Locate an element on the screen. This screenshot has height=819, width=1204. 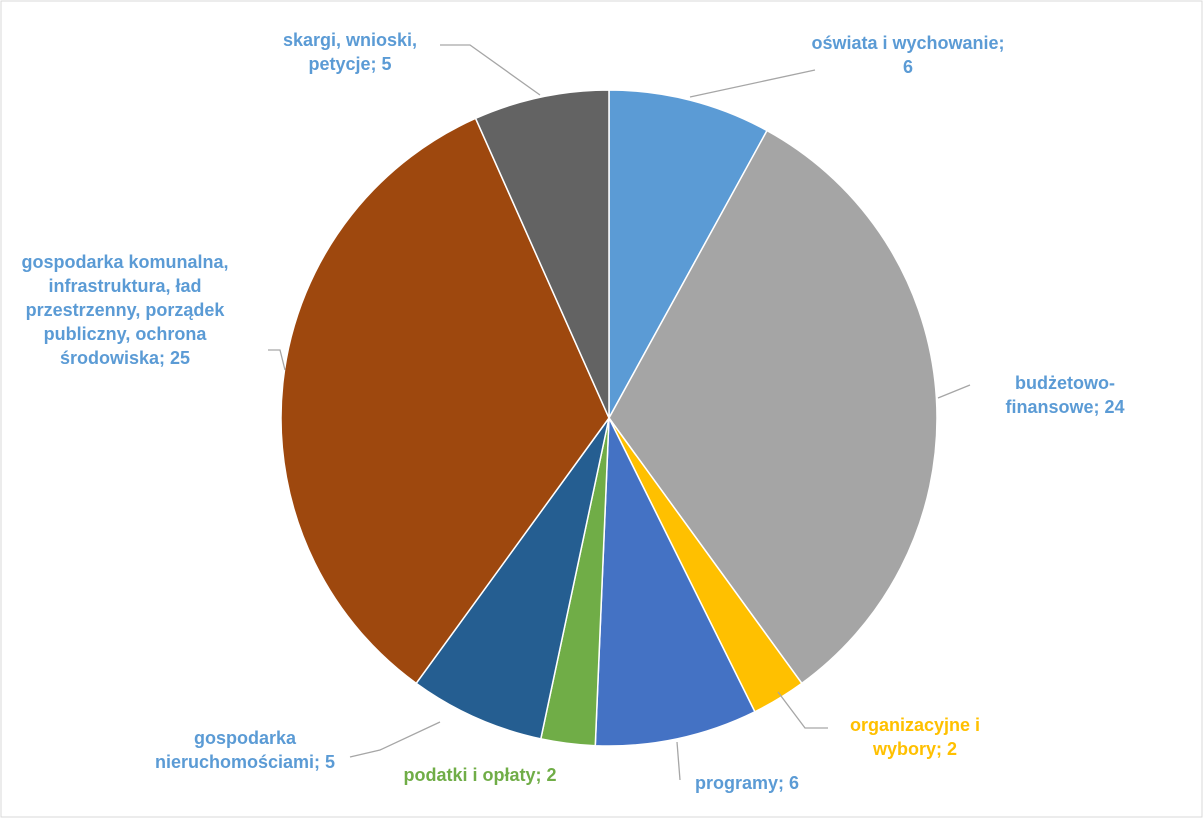
category-label: skargi, wnioski, petycje is located at coordinates (350, 52).